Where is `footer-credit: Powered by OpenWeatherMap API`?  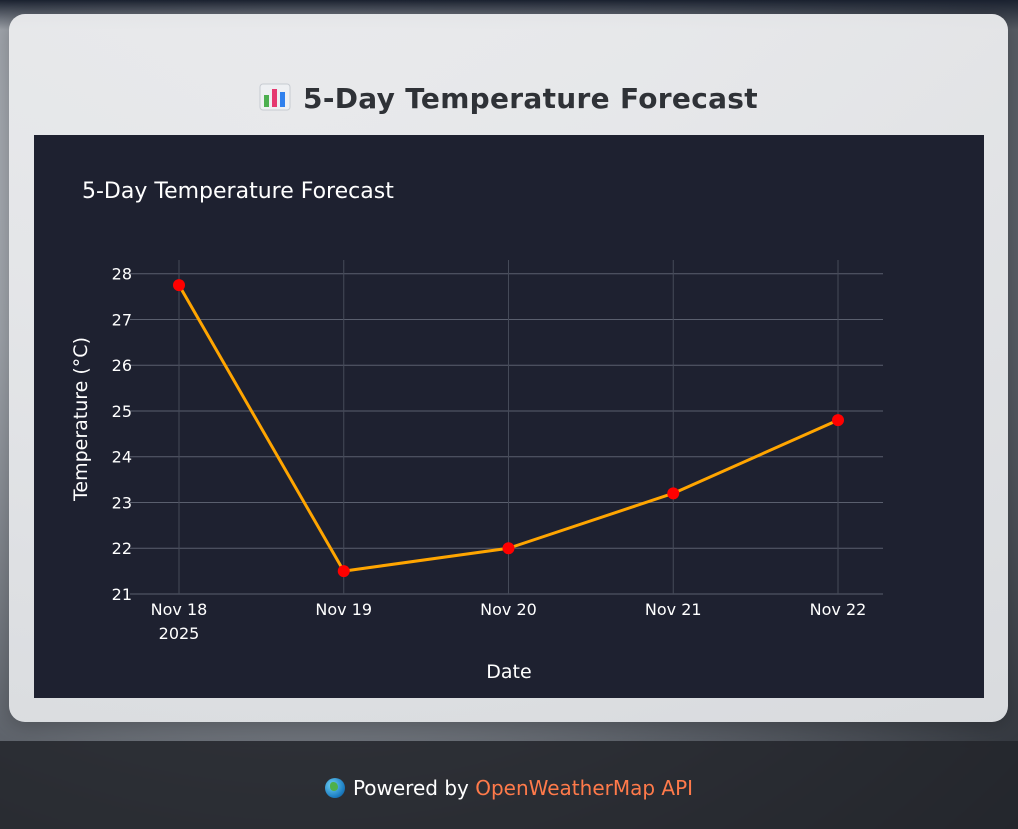 footer-credit: Powered by OpenWeatherMap API is located at coordinates (509, 788).